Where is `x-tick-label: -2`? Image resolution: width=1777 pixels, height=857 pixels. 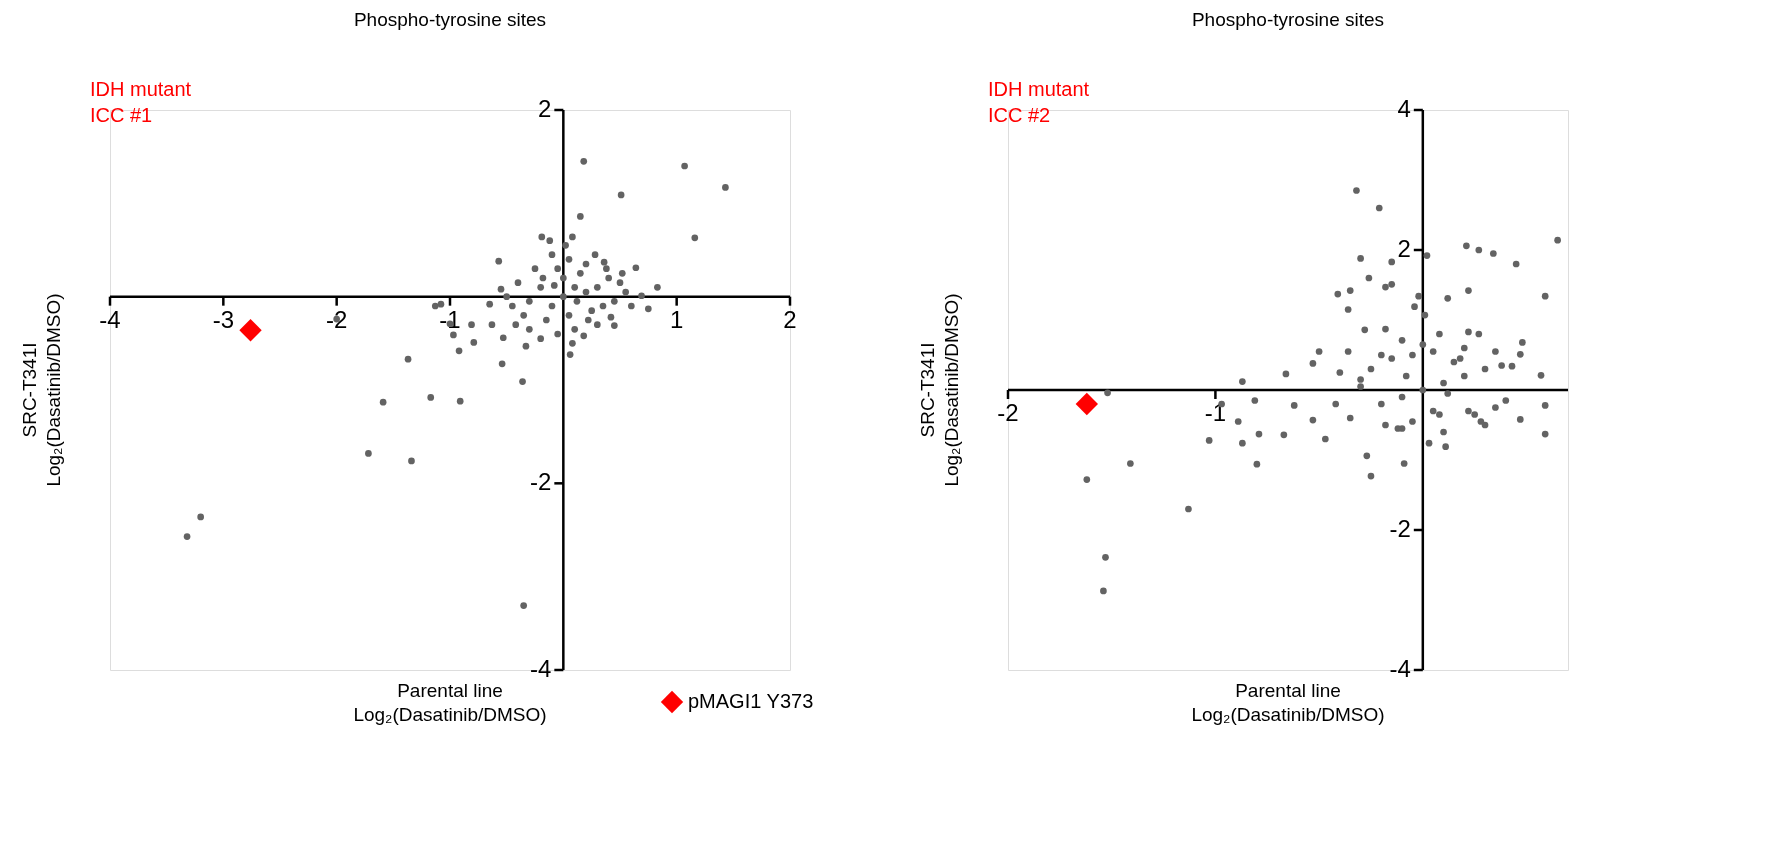
x-tick-label: -2 is located at coordinates (336, 319).